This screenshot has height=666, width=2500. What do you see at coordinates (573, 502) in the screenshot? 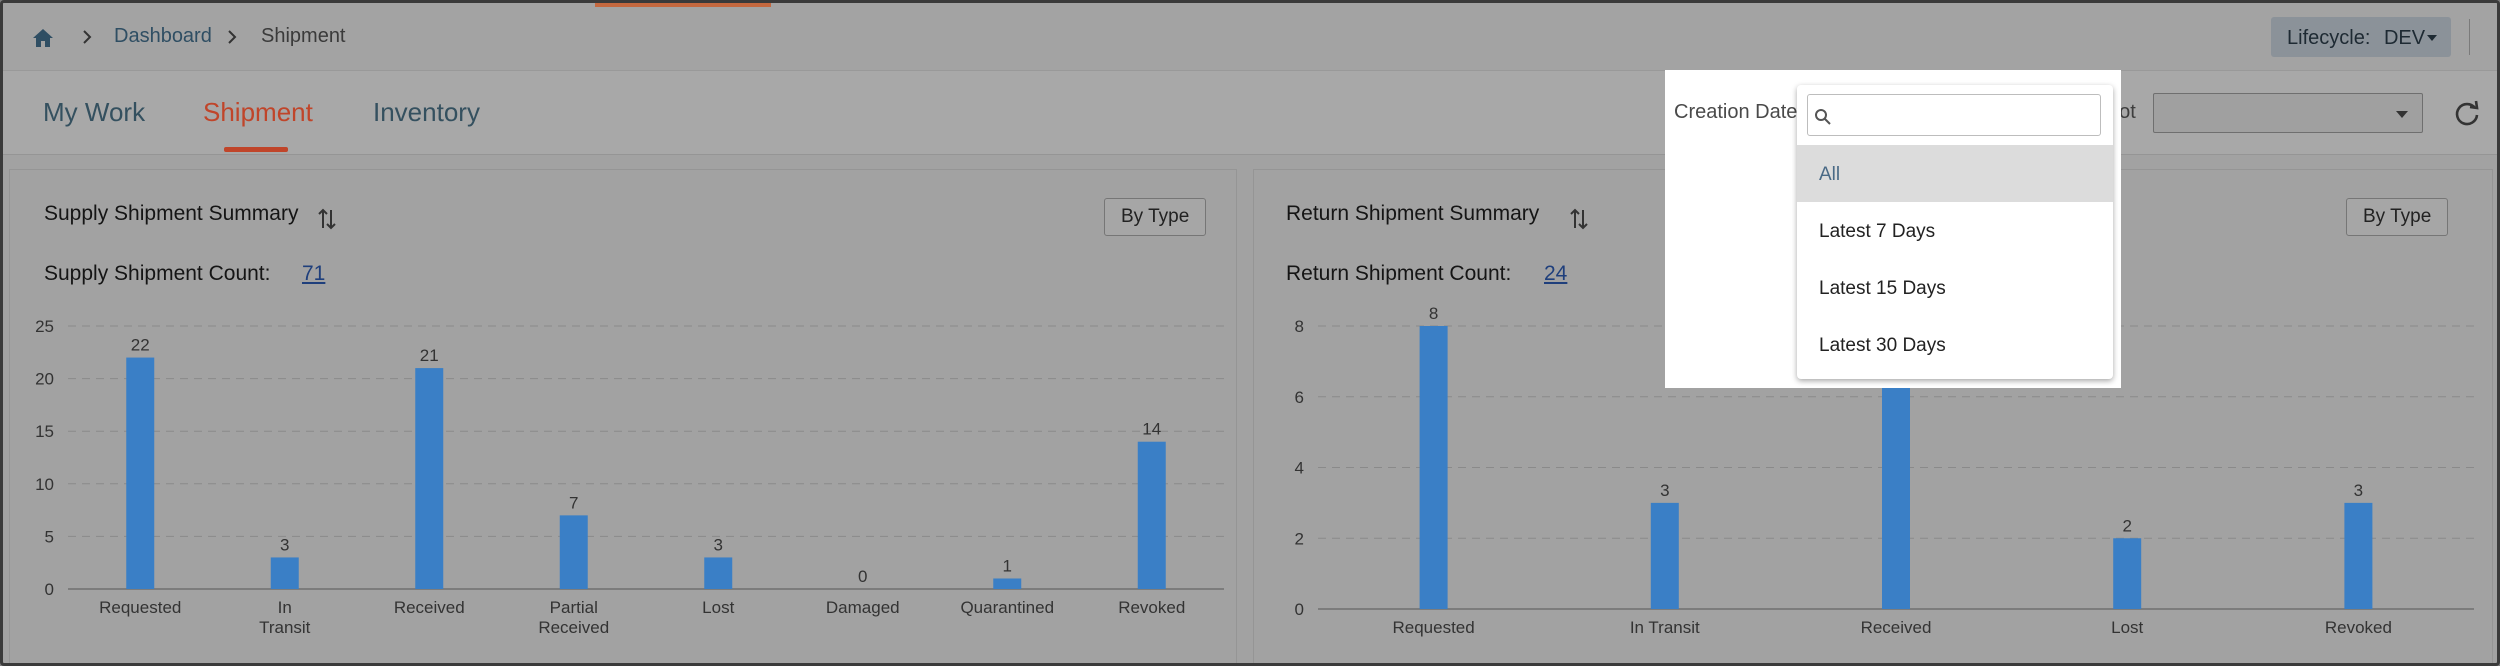
I see `bar-value-label: 7` at bounding box center [573, 502].